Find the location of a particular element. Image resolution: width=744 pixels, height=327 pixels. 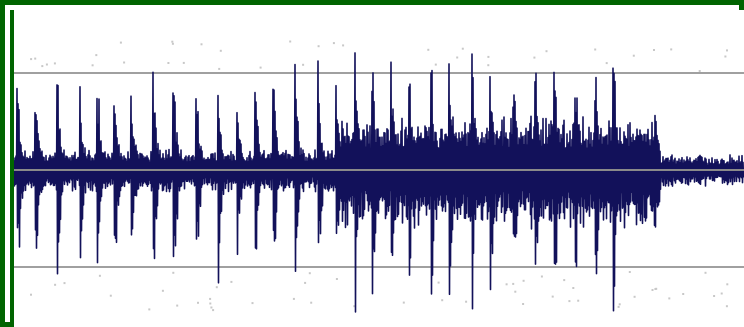

left-edge-marker is located at coordinates (12, 168).